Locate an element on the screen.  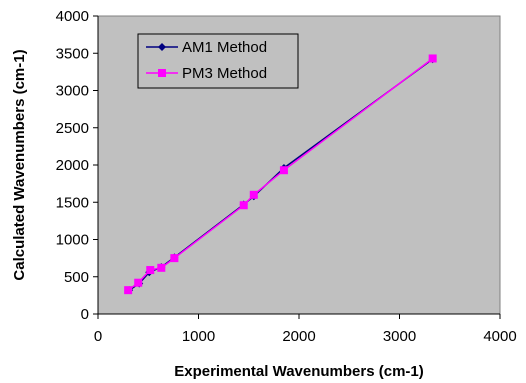
legend: AM1 Method PM3 Method is located at coordinates (218, 61).